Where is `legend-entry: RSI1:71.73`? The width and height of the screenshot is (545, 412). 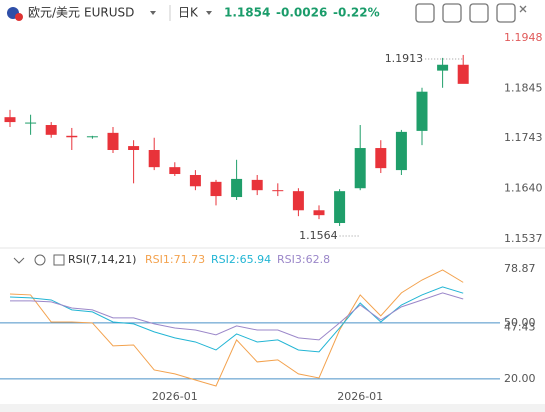
legend-entry: RSI1:71.73 is located at coordinates (175, 259).